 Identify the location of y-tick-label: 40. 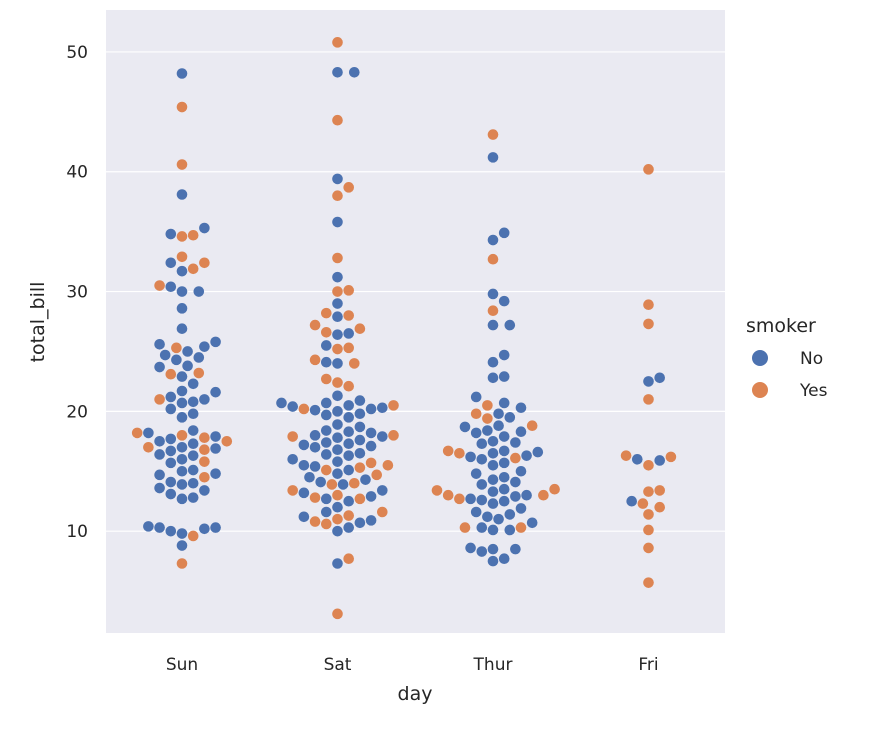
(77, 173).